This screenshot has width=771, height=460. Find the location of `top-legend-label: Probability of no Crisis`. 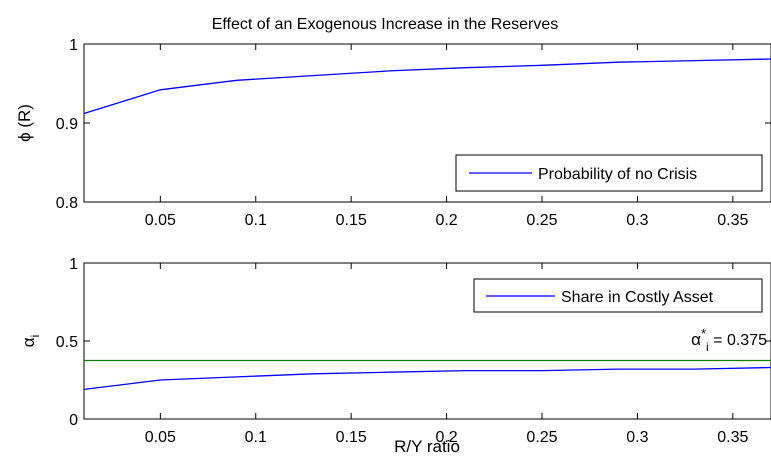

top-legend-label: Probability of no Crisis is located at coordinates (617, 174).